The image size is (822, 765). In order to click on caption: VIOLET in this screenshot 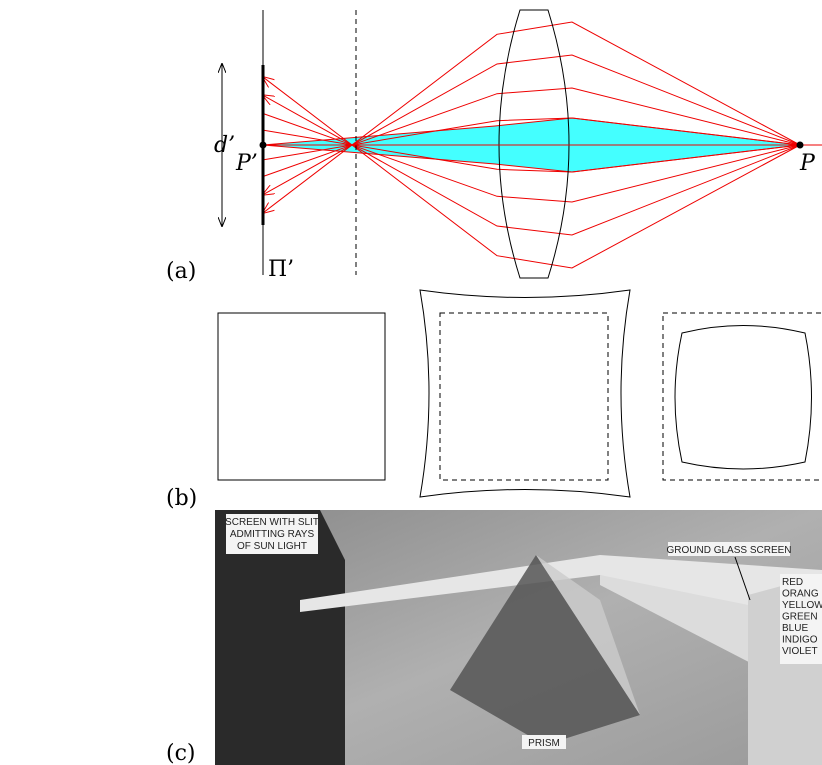, I will do `click(800, 651)`.